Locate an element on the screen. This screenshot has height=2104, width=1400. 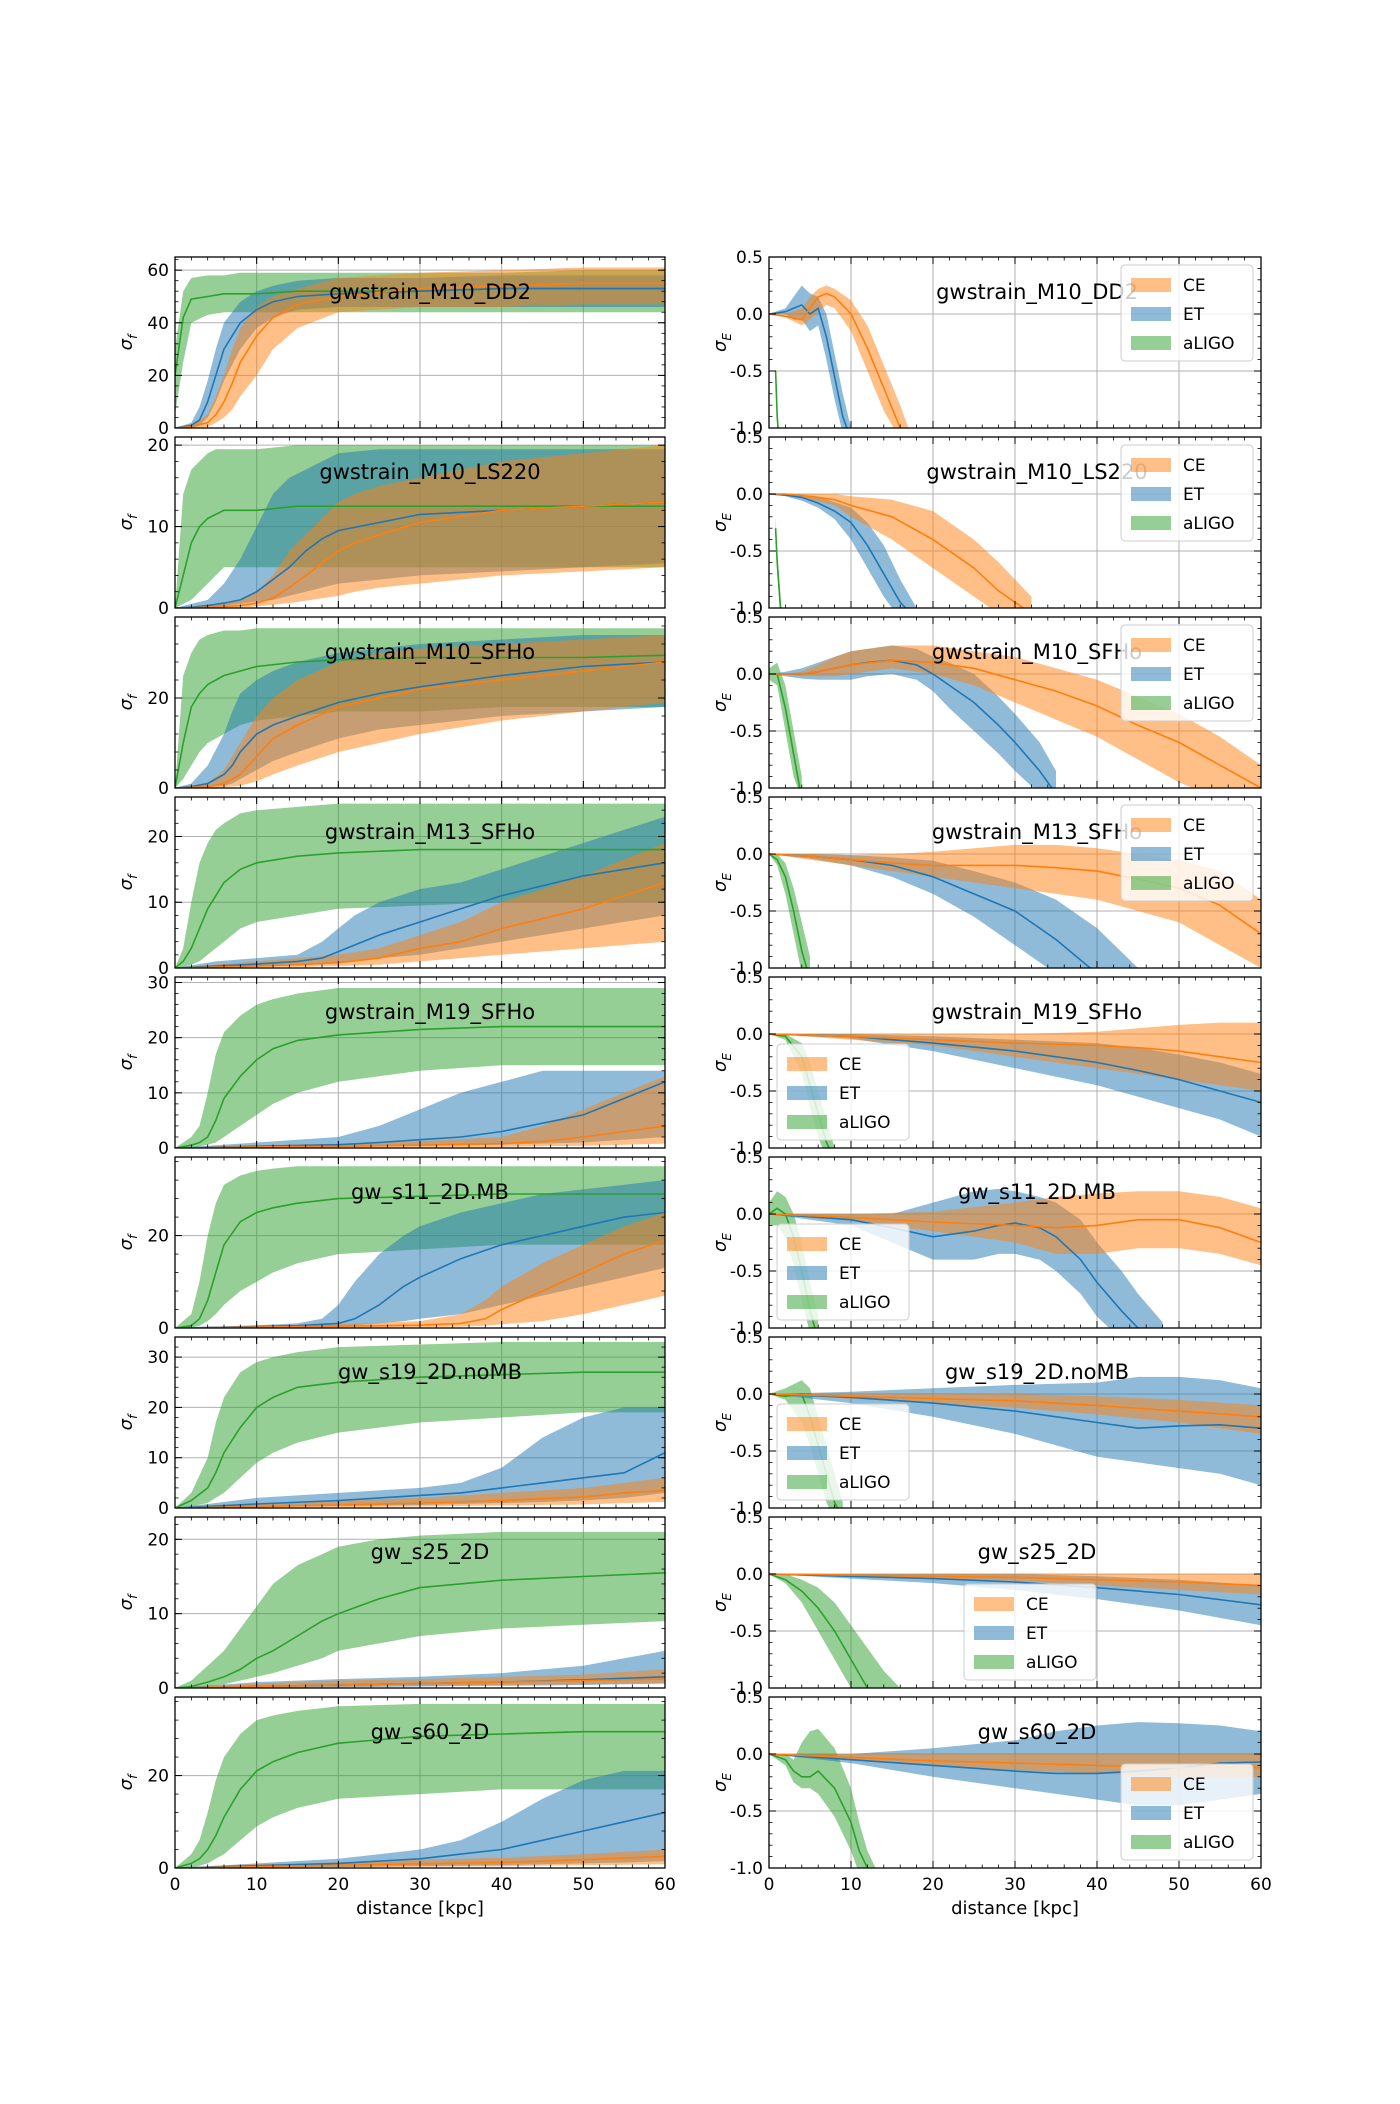
x-tick-label: 10 is located at coordinates (851, 1885).